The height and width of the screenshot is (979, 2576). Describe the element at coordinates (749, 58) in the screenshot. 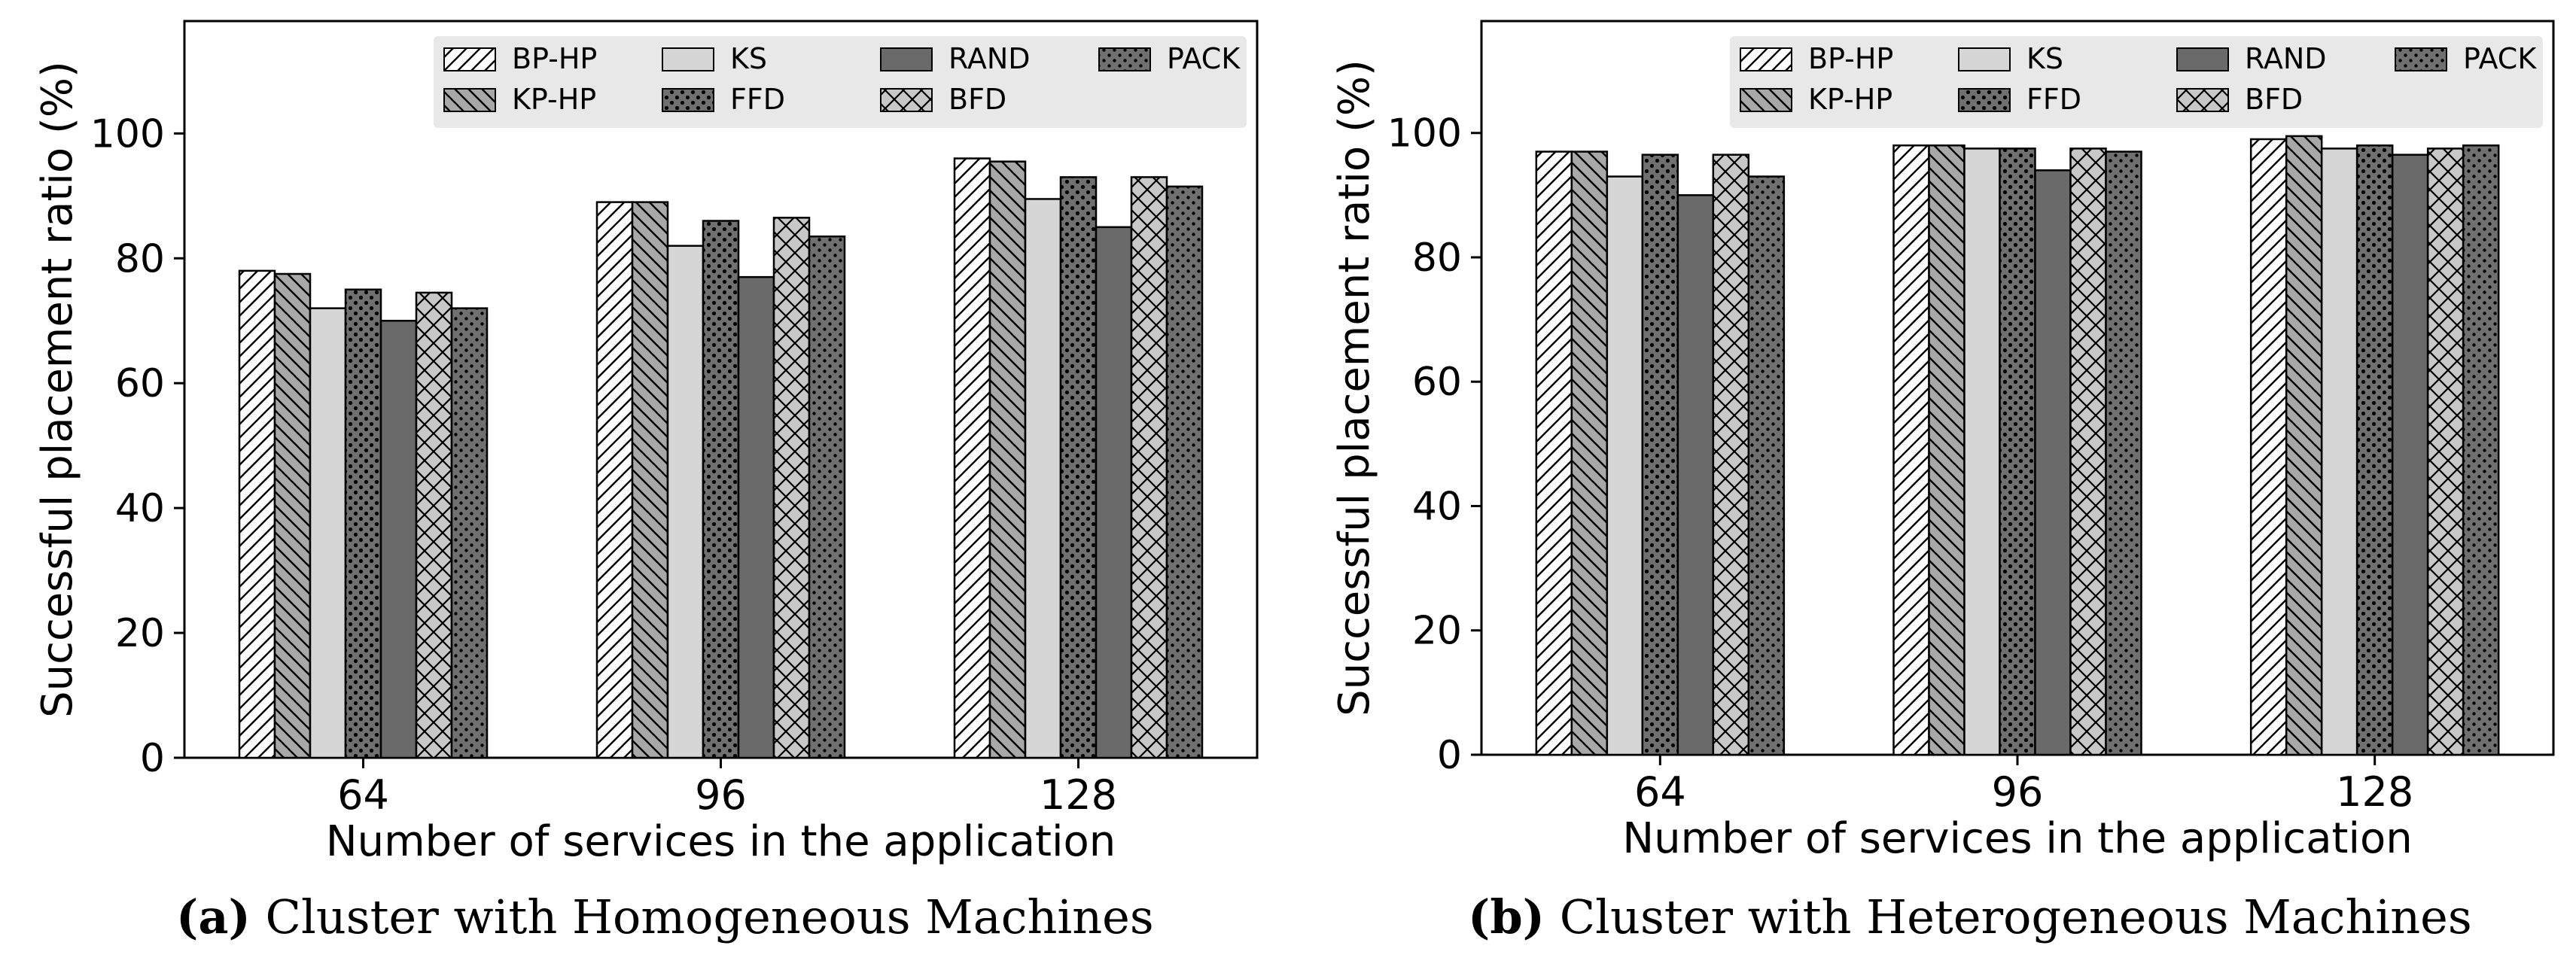

I see `legend-label: KS` at that location.